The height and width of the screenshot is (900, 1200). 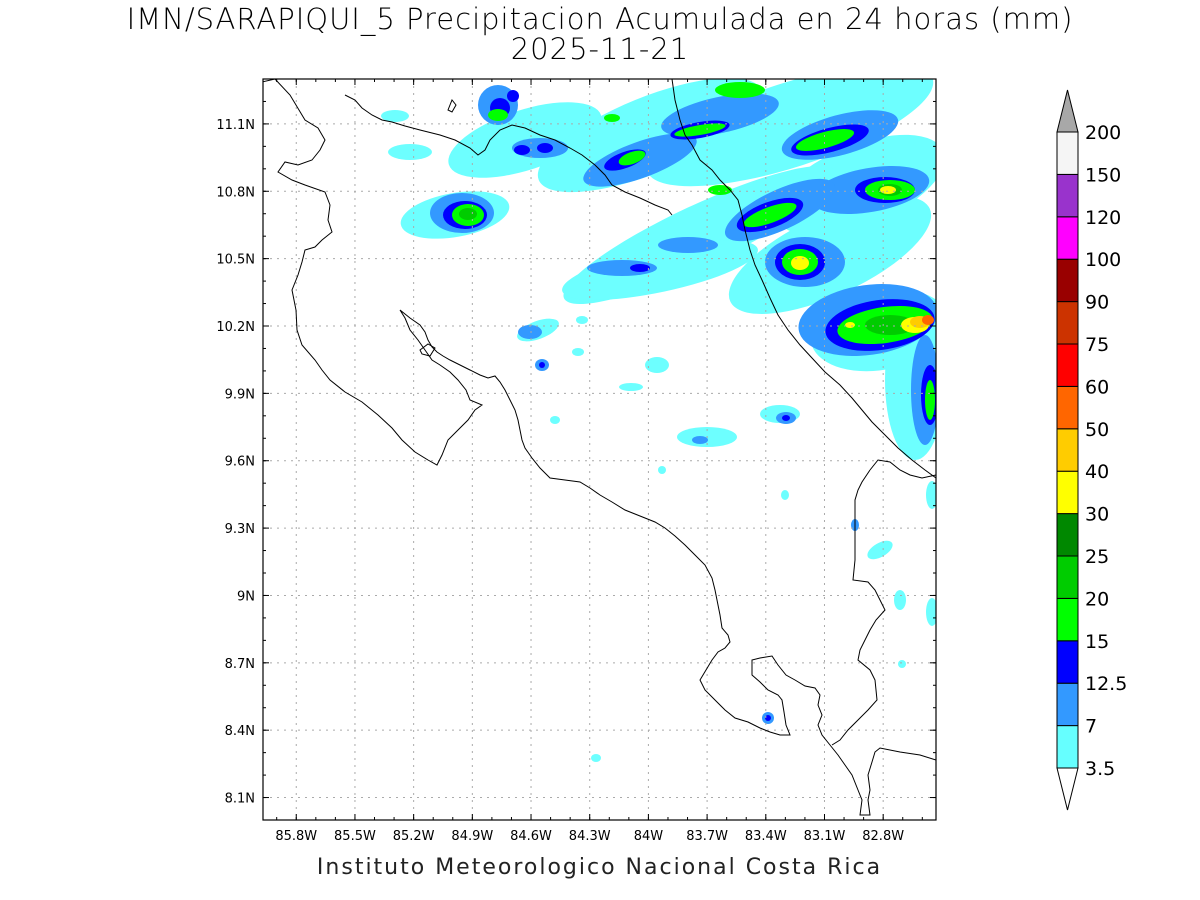 I want to click on lon-tick-label: 84W, so click(x=649, y=836).